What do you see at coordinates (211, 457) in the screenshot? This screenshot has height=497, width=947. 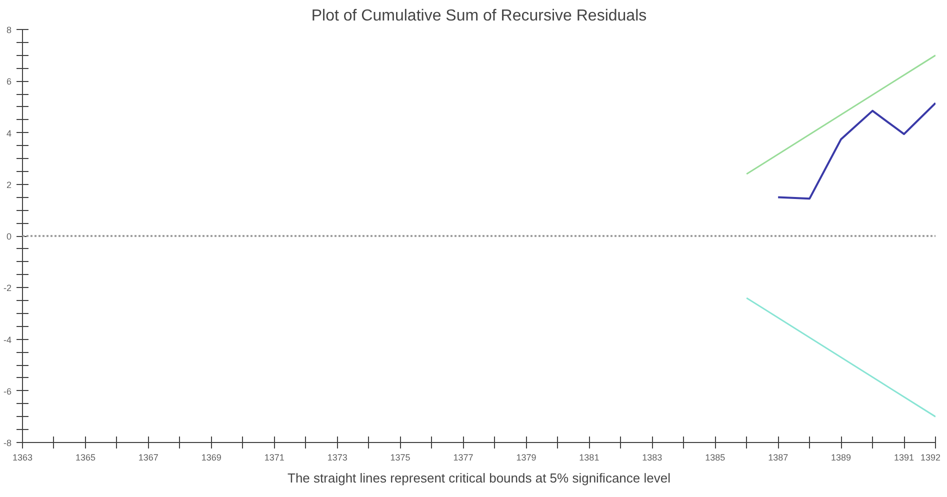 I see `x-tick-label: 1369` at bounding box center [211, 457].